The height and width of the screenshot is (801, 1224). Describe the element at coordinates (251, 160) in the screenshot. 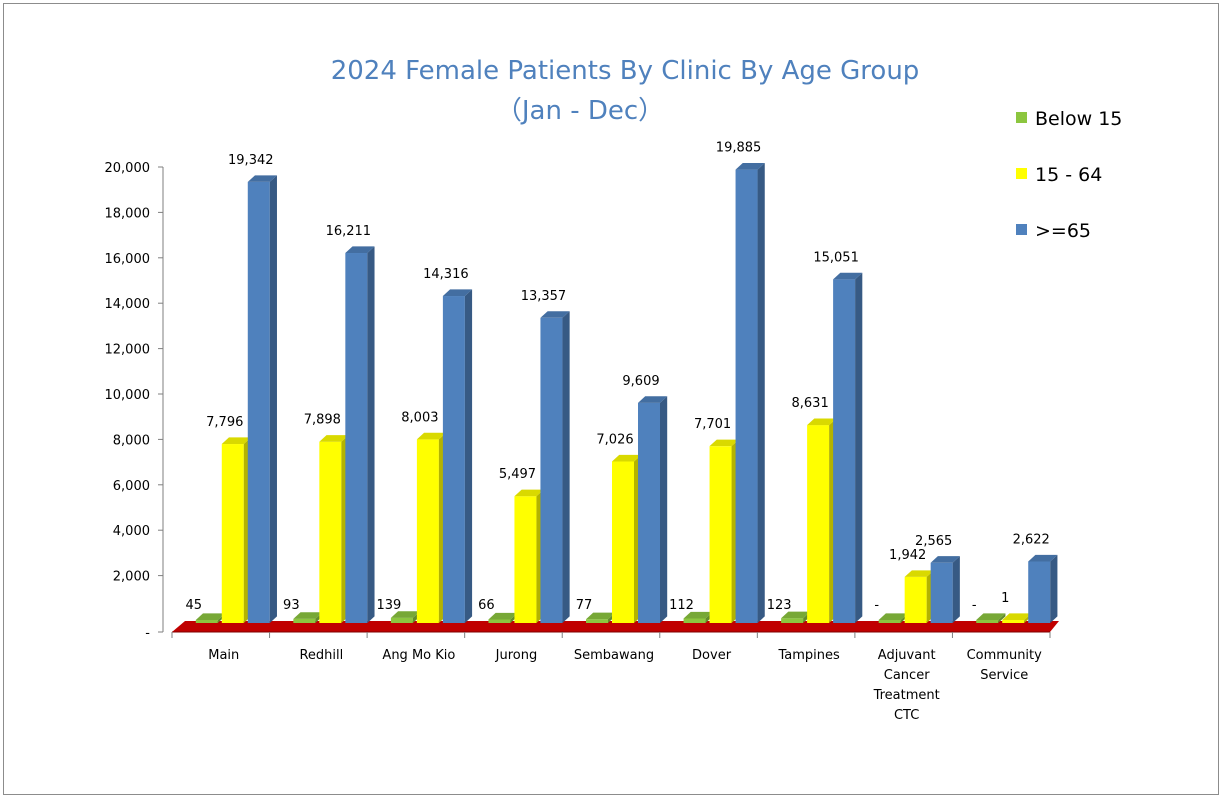

I see `data-label: 19,342` at that location.